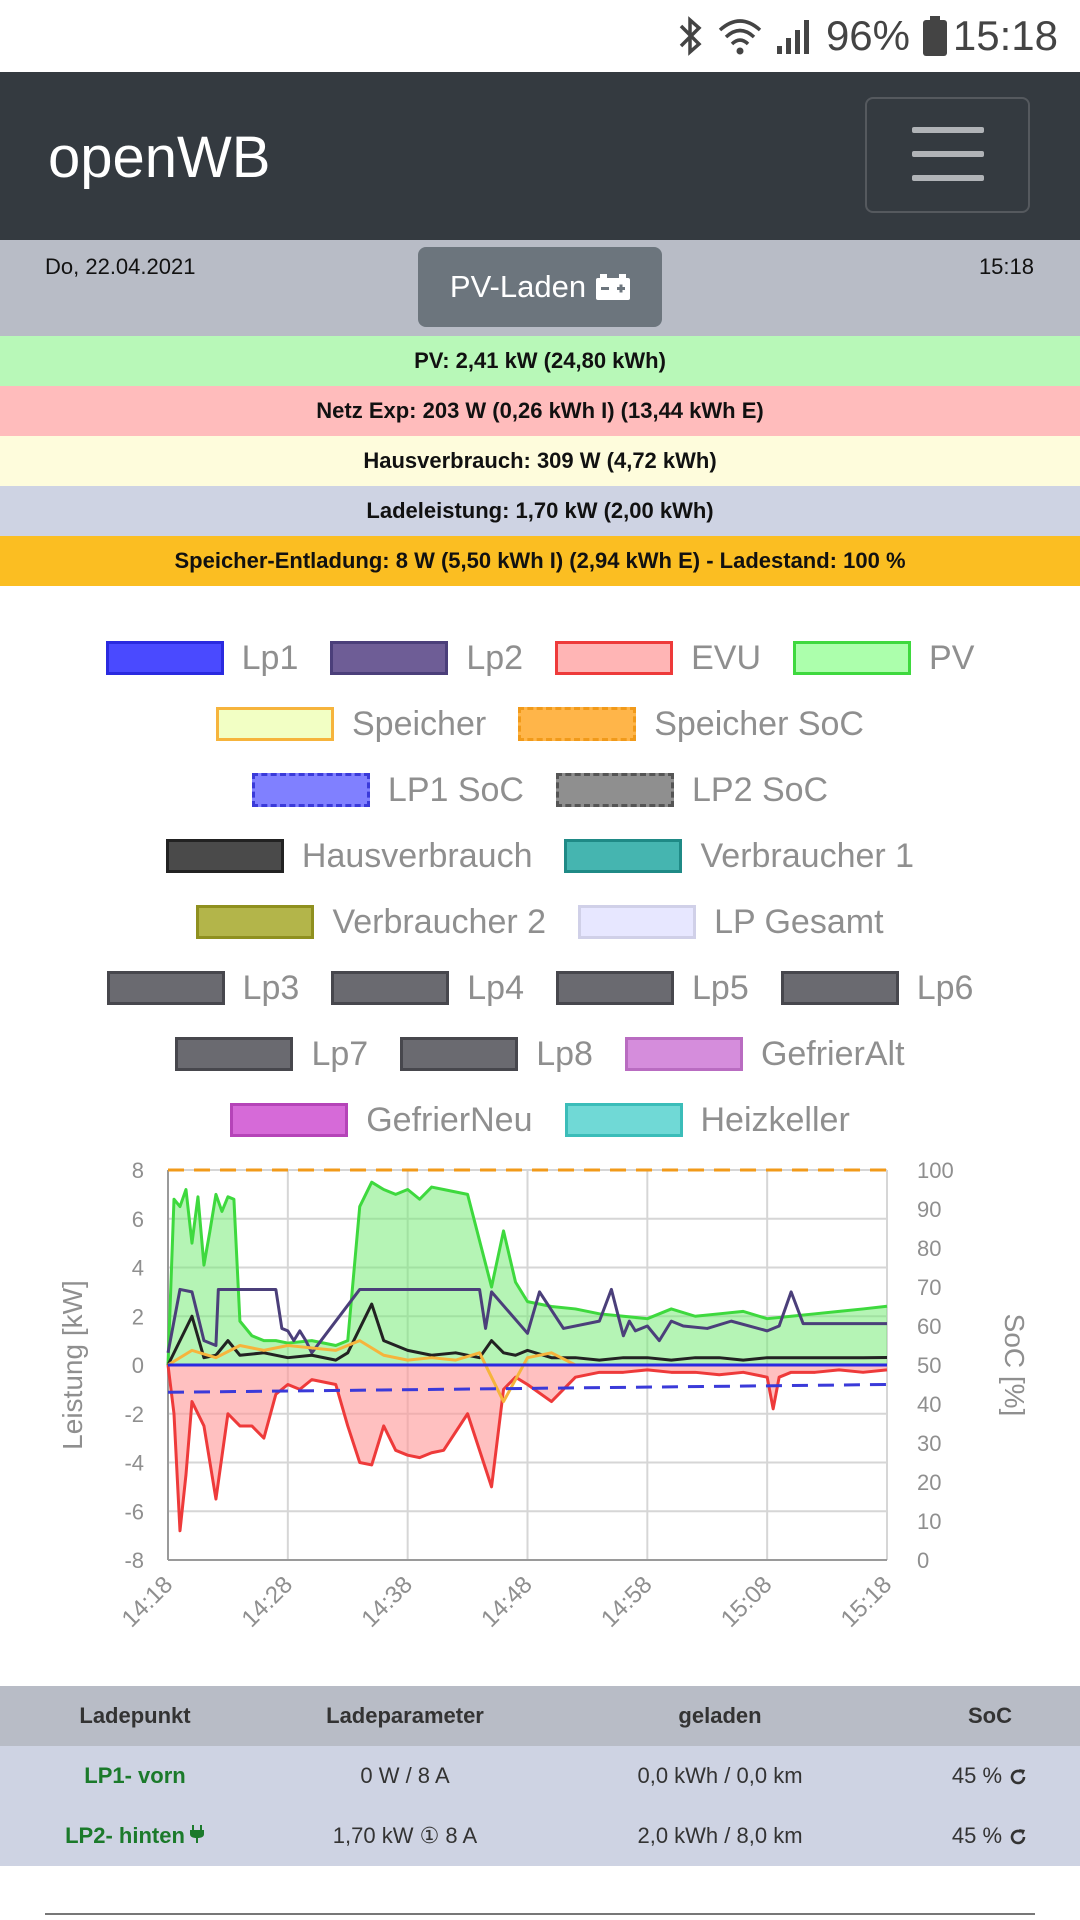  Describe the element at coordinates (120, 266) in the screenshot. I see `current-date: Do, 22.04.2021` at that location.